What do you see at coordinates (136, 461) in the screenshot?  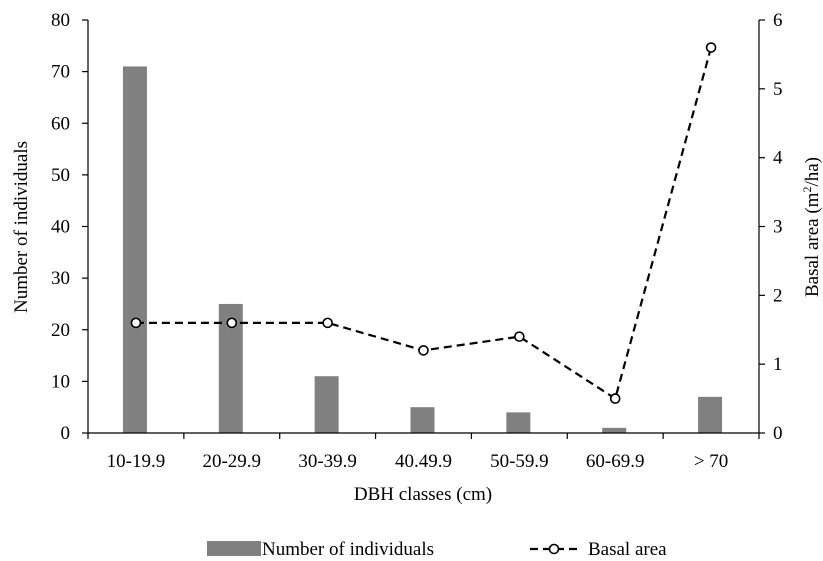 I see `x-tick-label: 10-19.9` at bounding box center [136, 461].